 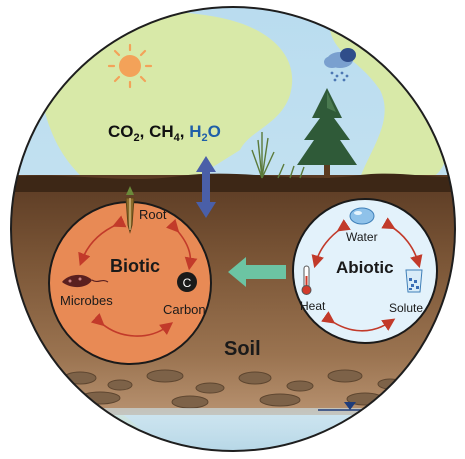 What do you see at coordinates (130, 210) in the screenshot?
I see `root-icon` at bounding box center [130, 210].